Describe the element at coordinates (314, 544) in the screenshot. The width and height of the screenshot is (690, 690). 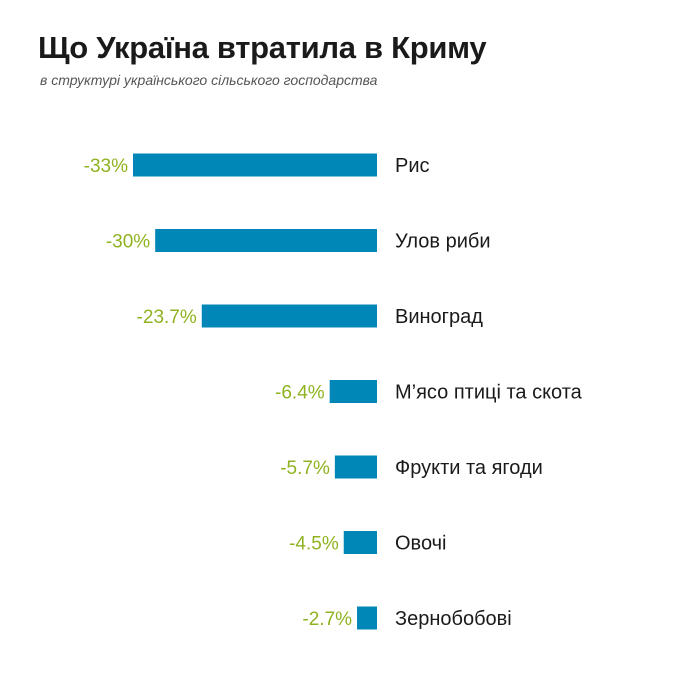
I see `value-label-5: -4.5%` at that location.